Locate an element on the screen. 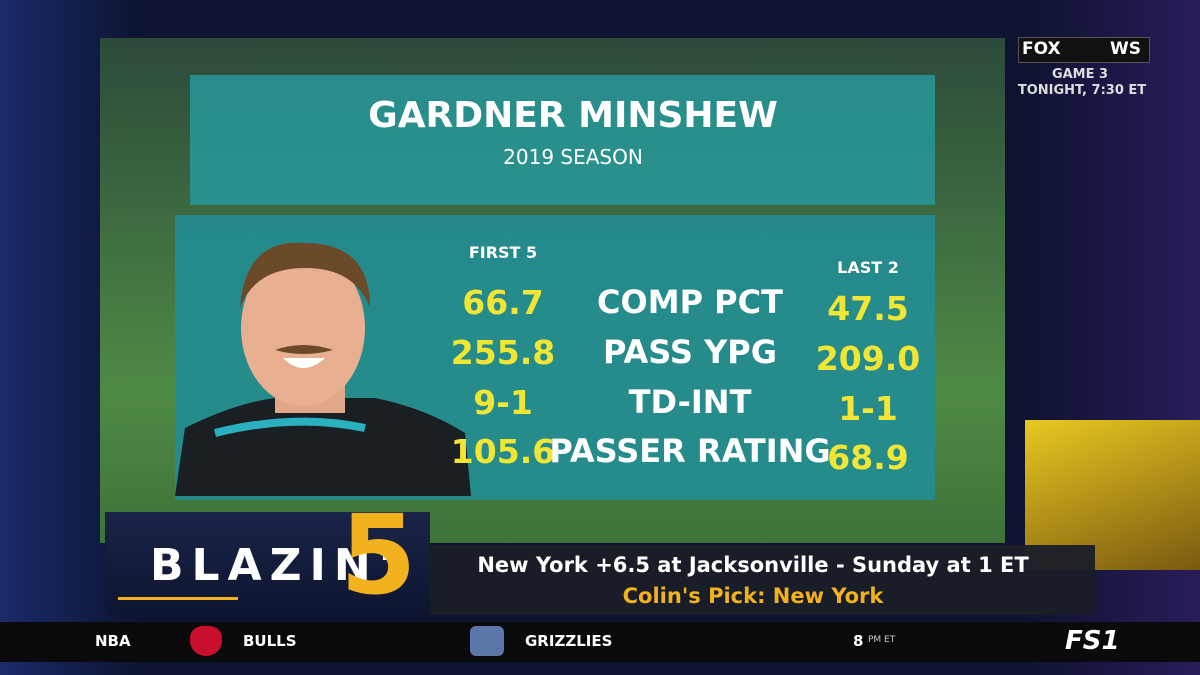 The image size is (1200, 675). pick-bar is located at coordinates (762, 580).